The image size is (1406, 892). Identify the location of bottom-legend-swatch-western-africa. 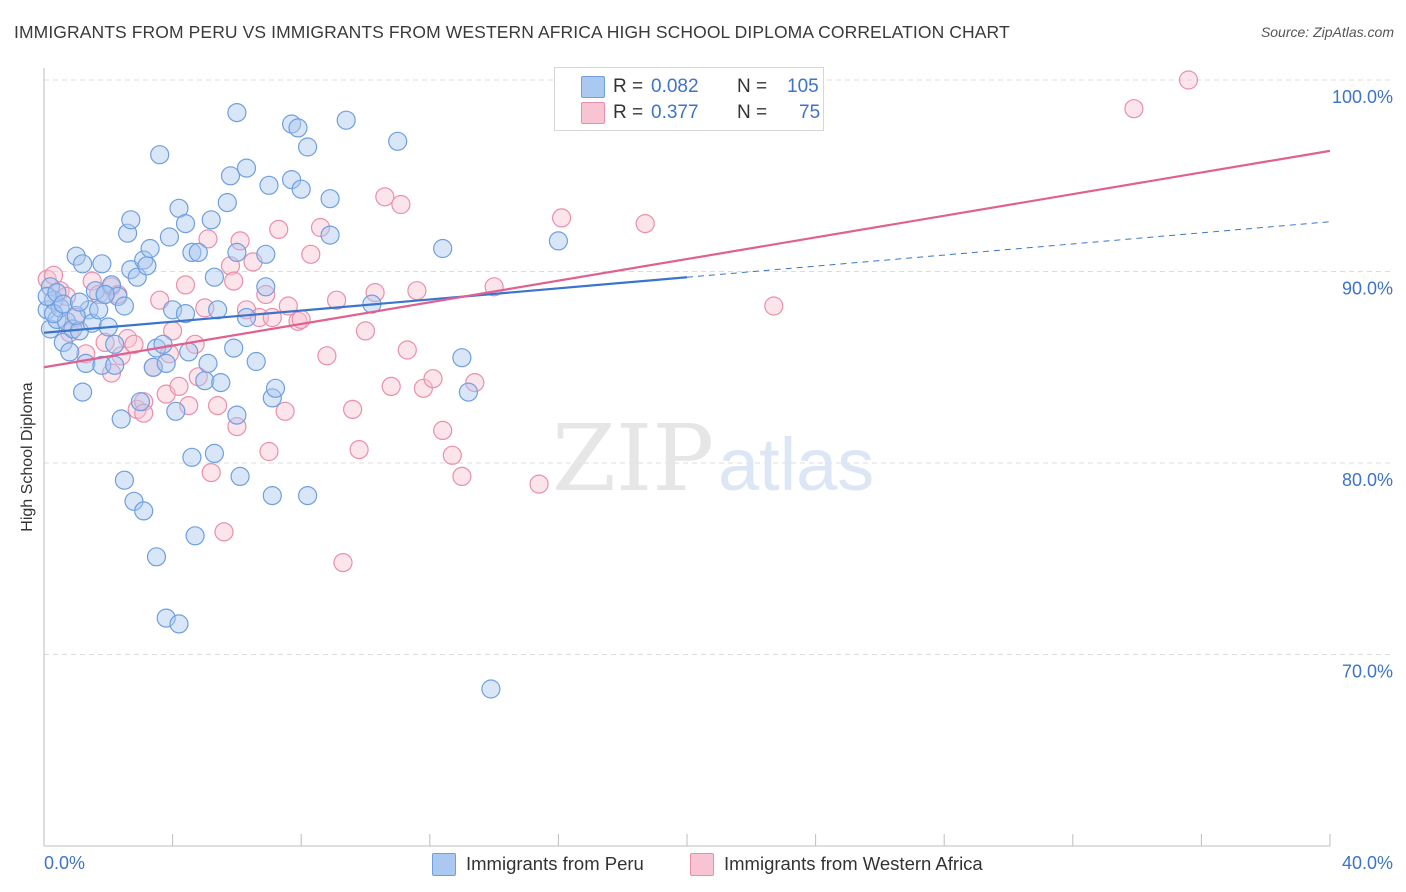
(702, 864).